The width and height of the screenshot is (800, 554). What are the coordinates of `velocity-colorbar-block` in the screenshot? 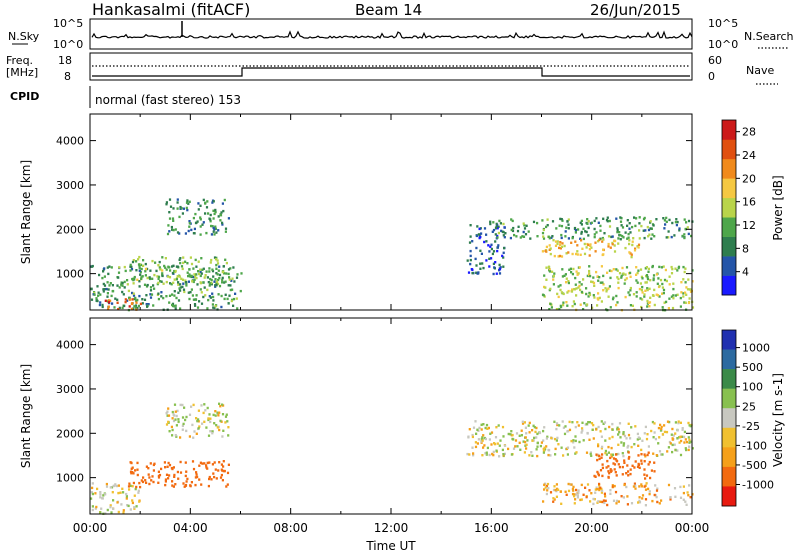 It's located at (729, 437).